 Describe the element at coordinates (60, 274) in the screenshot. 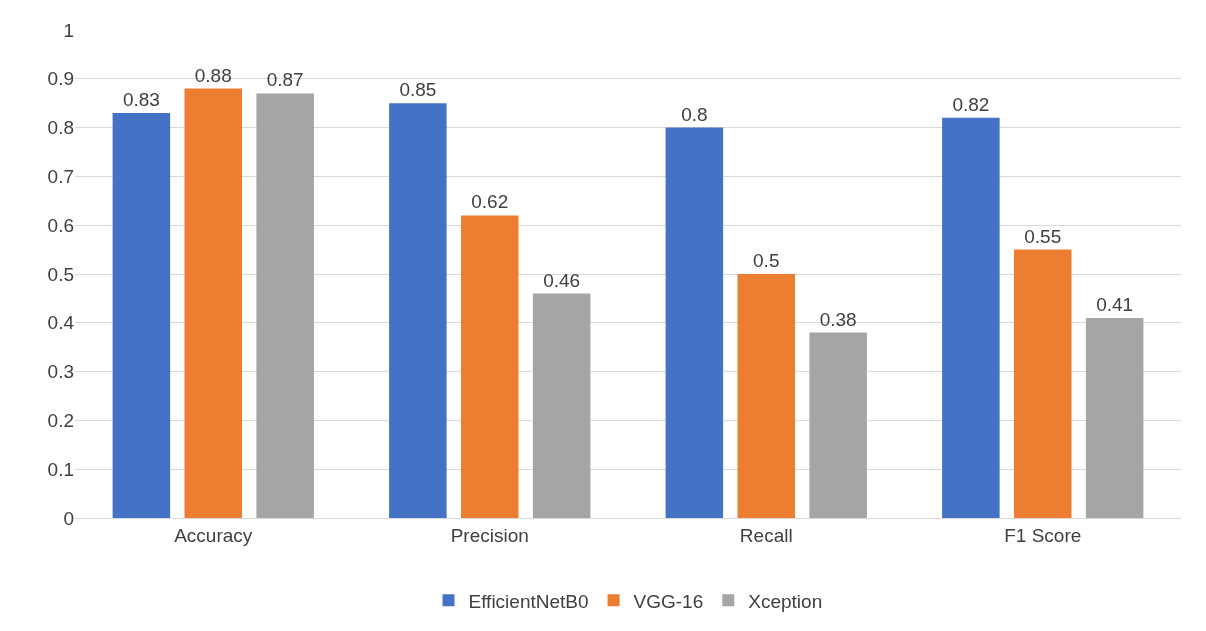

I see `y-tick-label: 0.5` at that location.